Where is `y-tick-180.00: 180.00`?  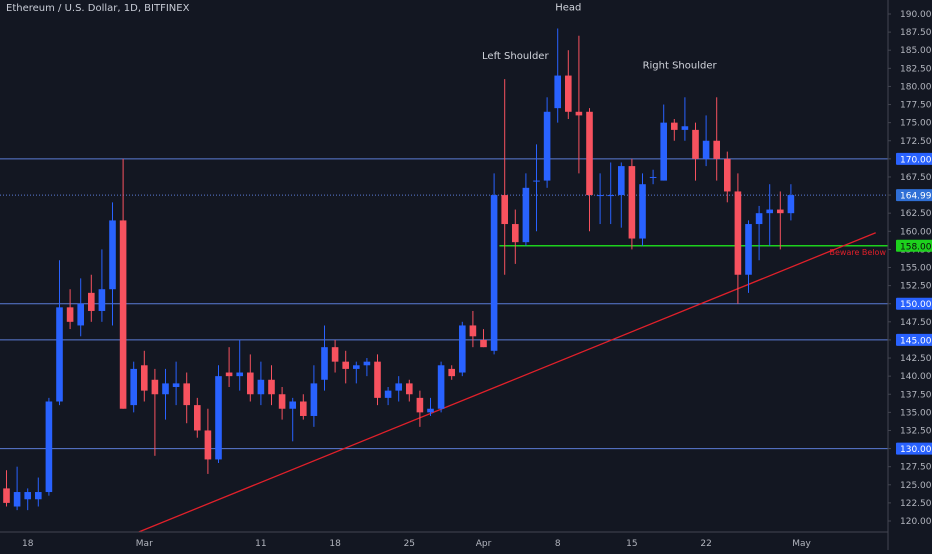
y-tick-180.00: 180.00 is located at coordinates (916, 87).